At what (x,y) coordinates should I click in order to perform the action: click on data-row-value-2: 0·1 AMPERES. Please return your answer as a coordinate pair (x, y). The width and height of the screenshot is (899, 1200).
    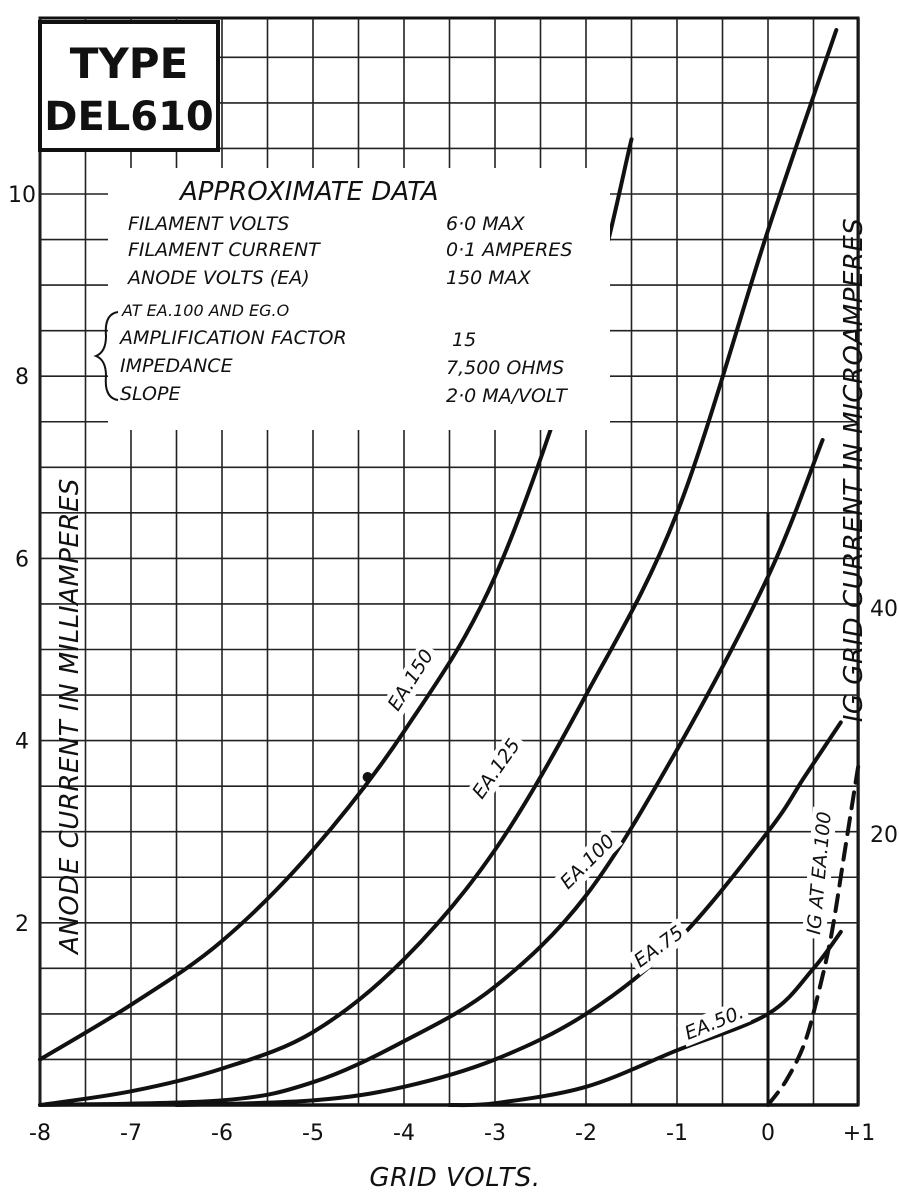
    Looking at the image, I should click on (509, 250).